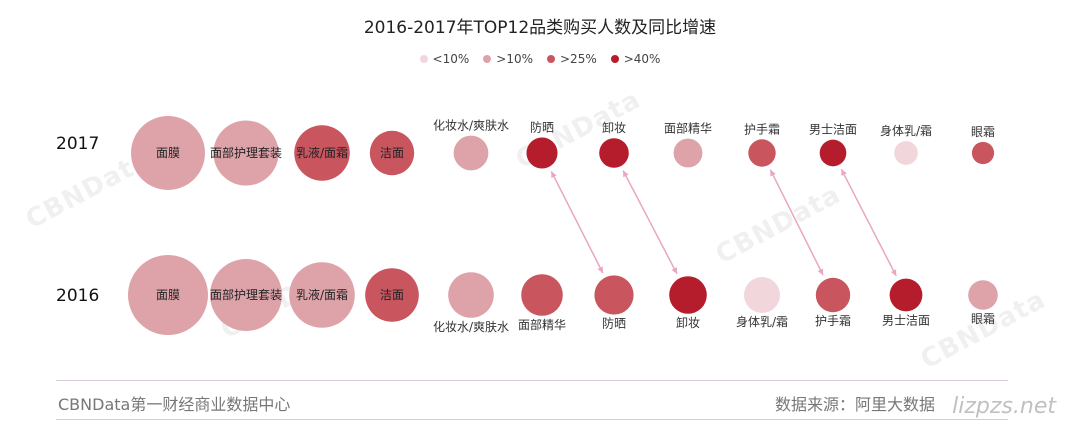 Image resolution: width=1080 pixels, height=427 pixels. I want to click on bubble-label-2017-12: 眼霜, so click(983, 132).